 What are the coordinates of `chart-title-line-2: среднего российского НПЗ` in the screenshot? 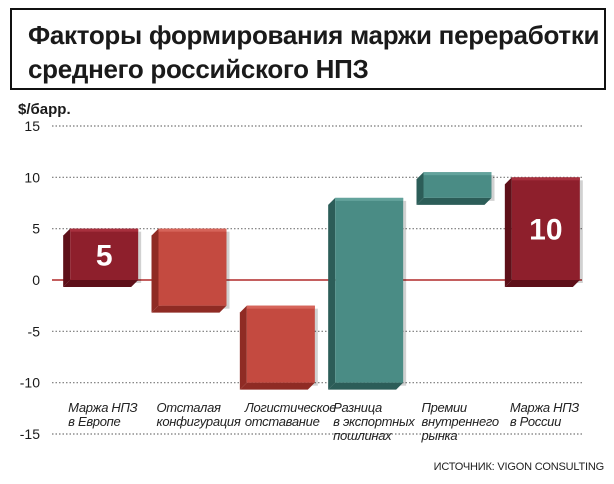 It's located at (198, 69).